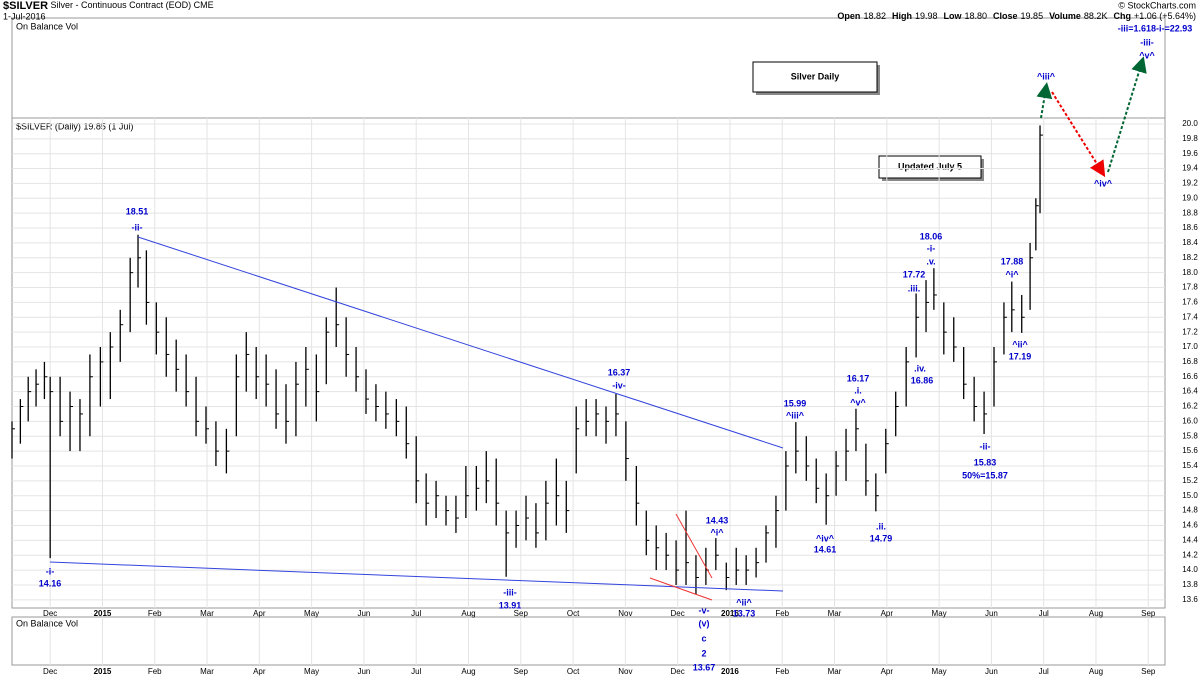 This screenshot has width=1200, height=678. What do you see at coordinates (1190, 123) in the screenshot?
I see `y-tick-label: 20.0` at bounding box center [1190, 123].